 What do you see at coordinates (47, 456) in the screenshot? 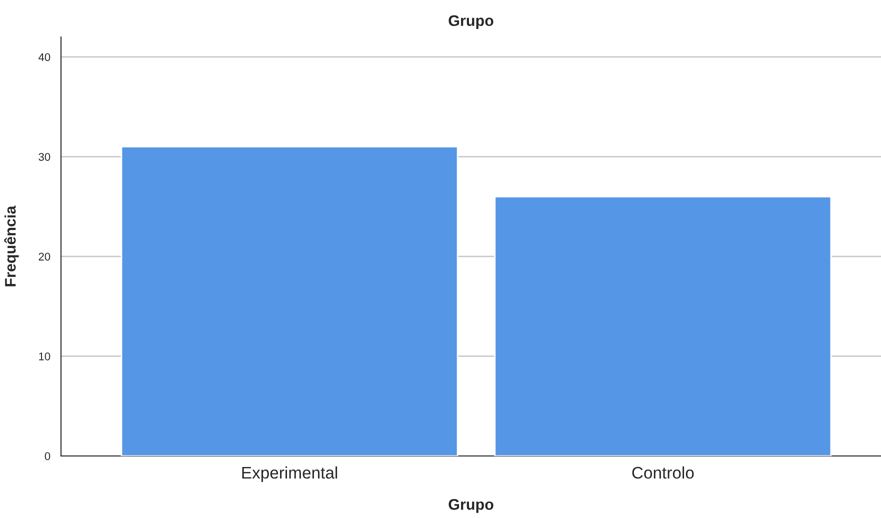
I see `y-tick-label: 0` at bounding box center [47, 456].